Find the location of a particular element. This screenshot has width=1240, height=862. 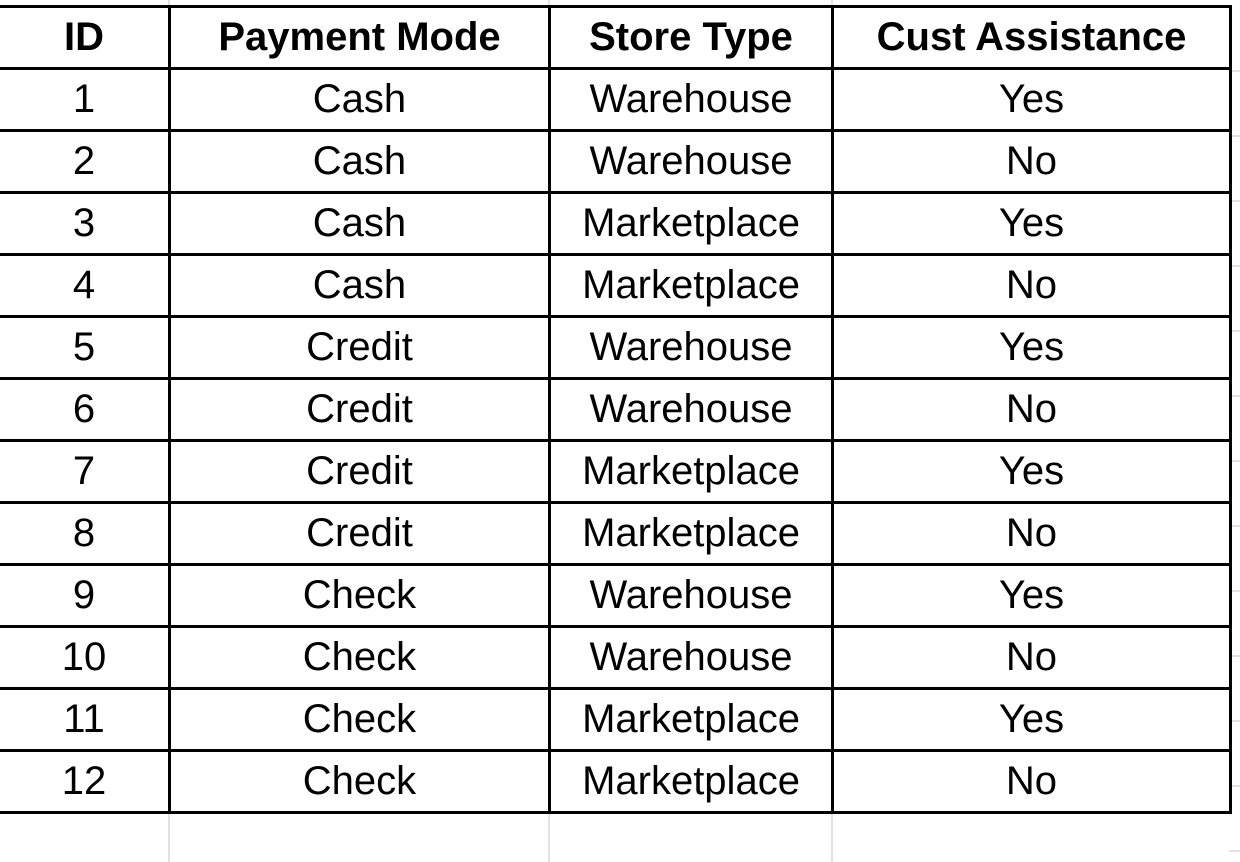

table-row: 2 Cash Warehouse No is located at coordinates (616, 161).